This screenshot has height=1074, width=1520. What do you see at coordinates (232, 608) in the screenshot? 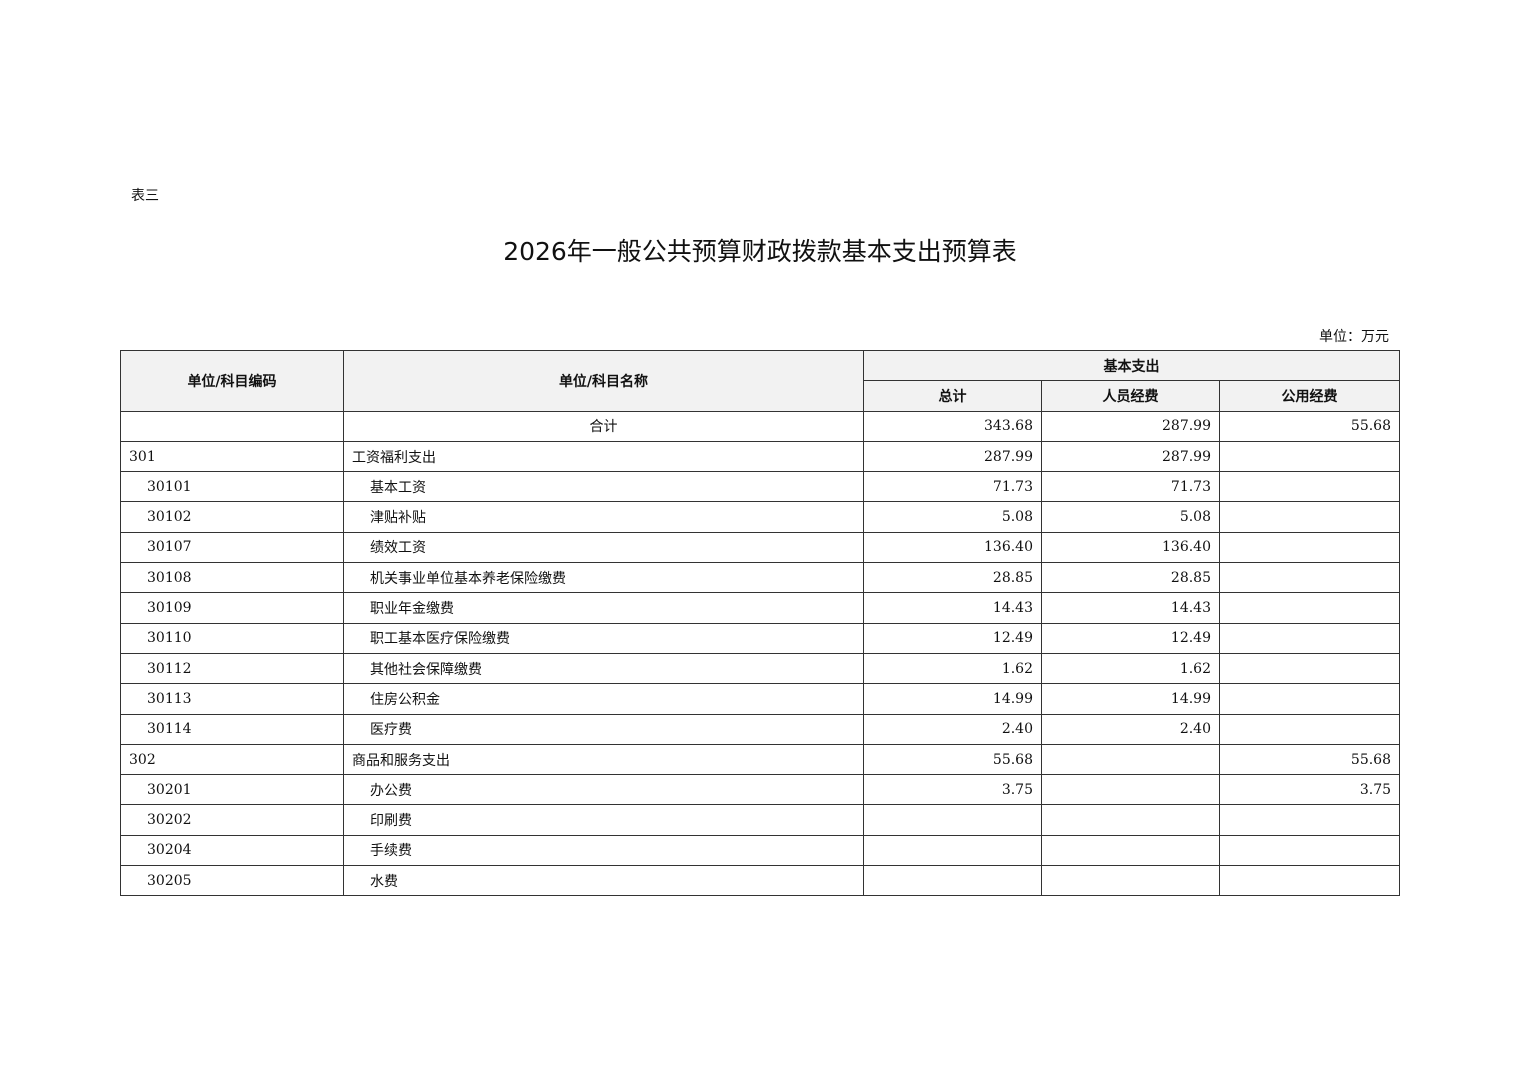
I see `cell-code: 30109` at bounding box center [232, 608].